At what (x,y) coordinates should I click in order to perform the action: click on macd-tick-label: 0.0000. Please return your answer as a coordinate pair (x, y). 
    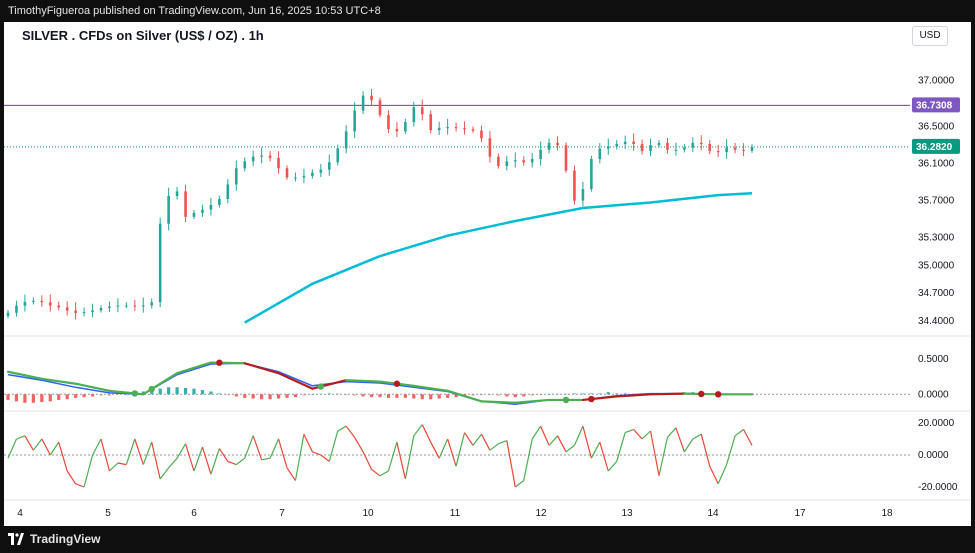
    Looking at the image, I should click on (933, 394).